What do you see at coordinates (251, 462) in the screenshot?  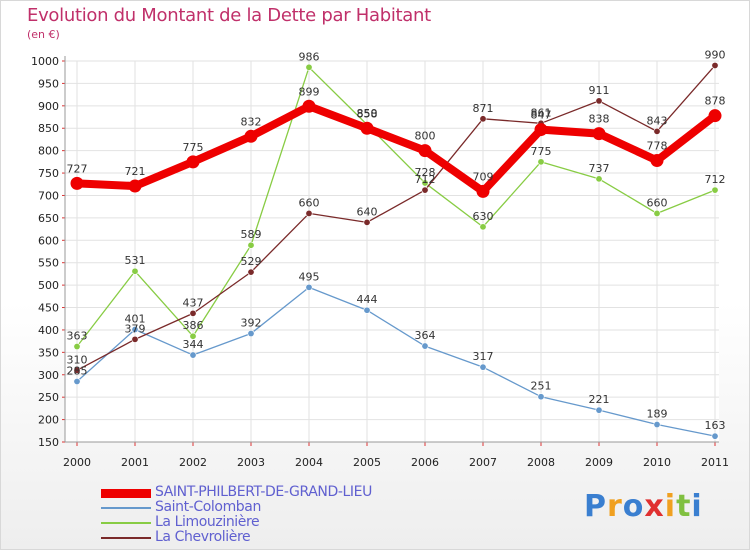 I see `x-tick-label: 2003` at bounding box center [251, 462].